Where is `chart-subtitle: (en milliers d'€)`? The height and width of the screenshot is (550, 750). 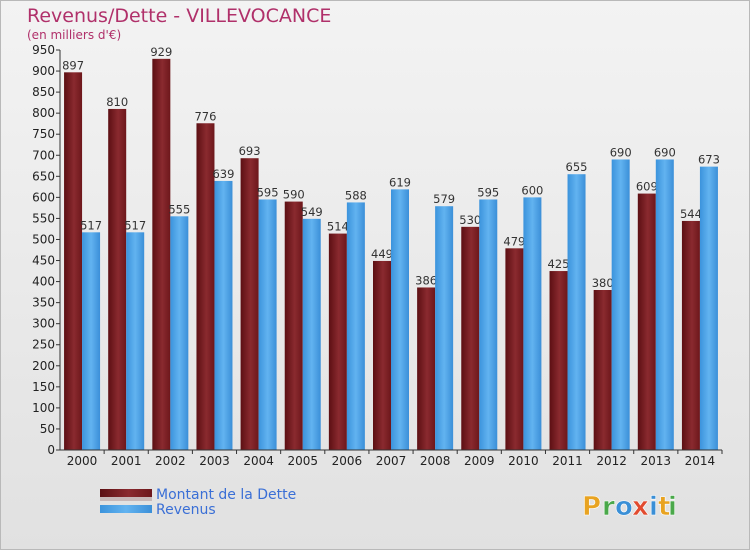 chart-subtitle: (en milliers d'€) is located at coordinates (74, 35).